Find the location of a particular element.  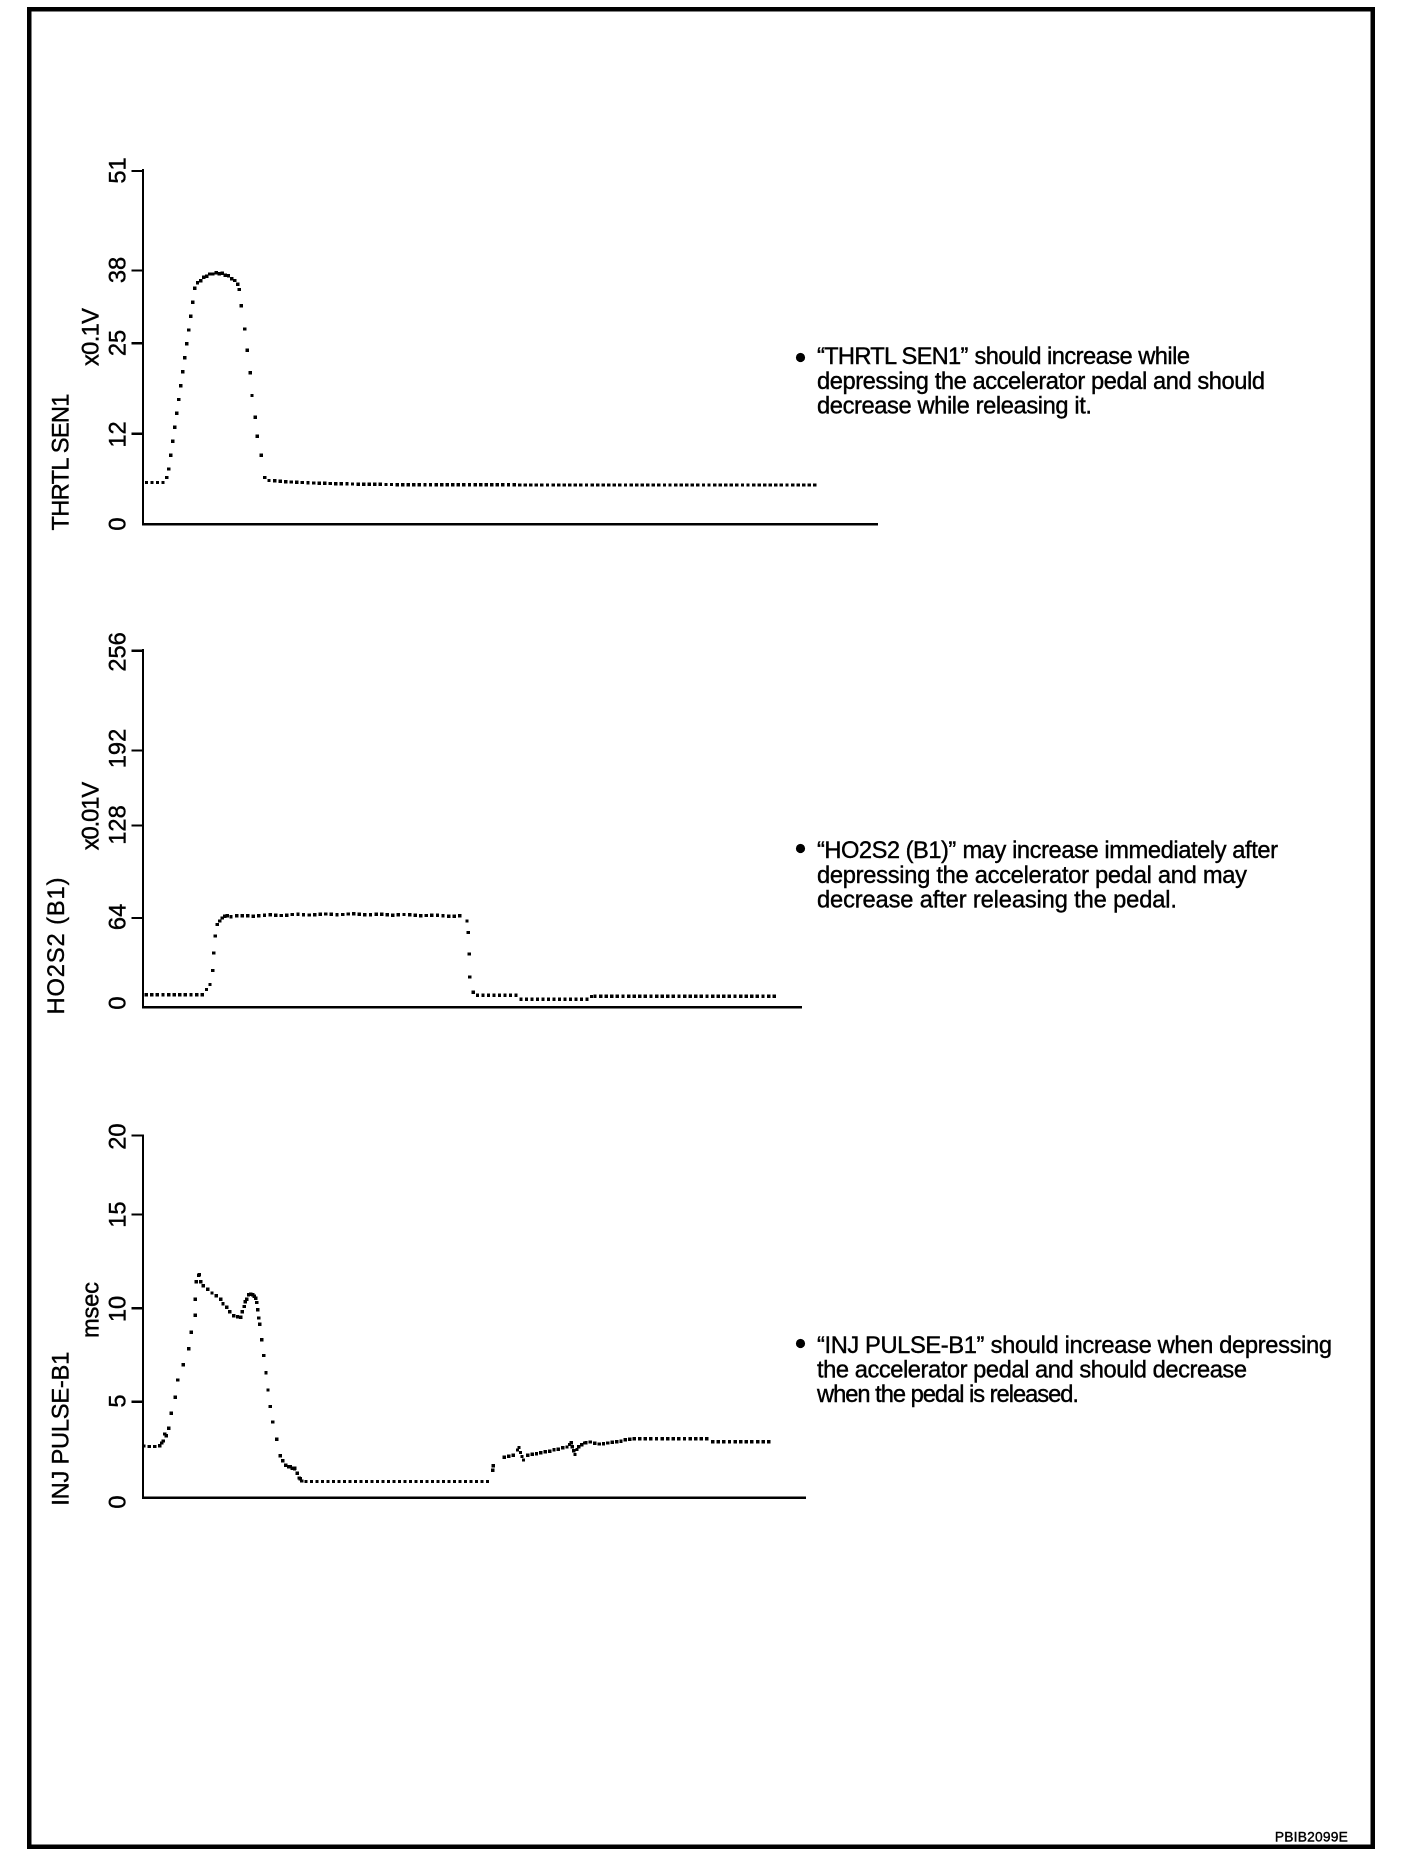

svg-text: may increase immediately after is located at coordinates (1117, 851).